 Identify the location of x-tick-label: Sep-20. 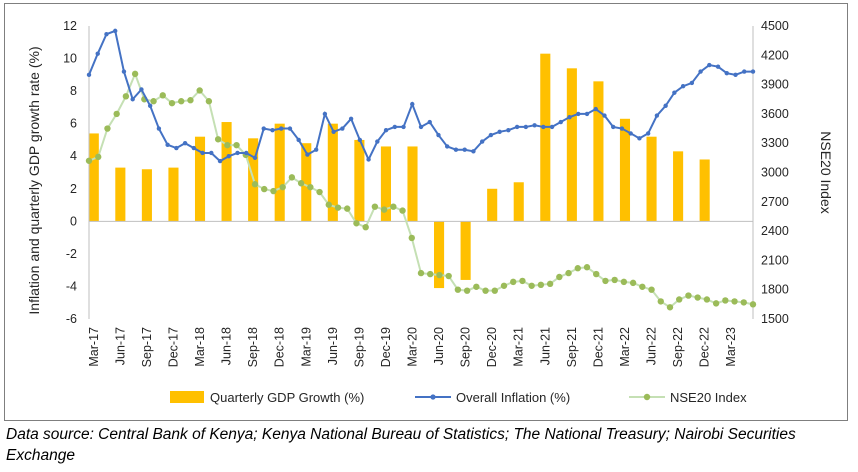
(466, 347).